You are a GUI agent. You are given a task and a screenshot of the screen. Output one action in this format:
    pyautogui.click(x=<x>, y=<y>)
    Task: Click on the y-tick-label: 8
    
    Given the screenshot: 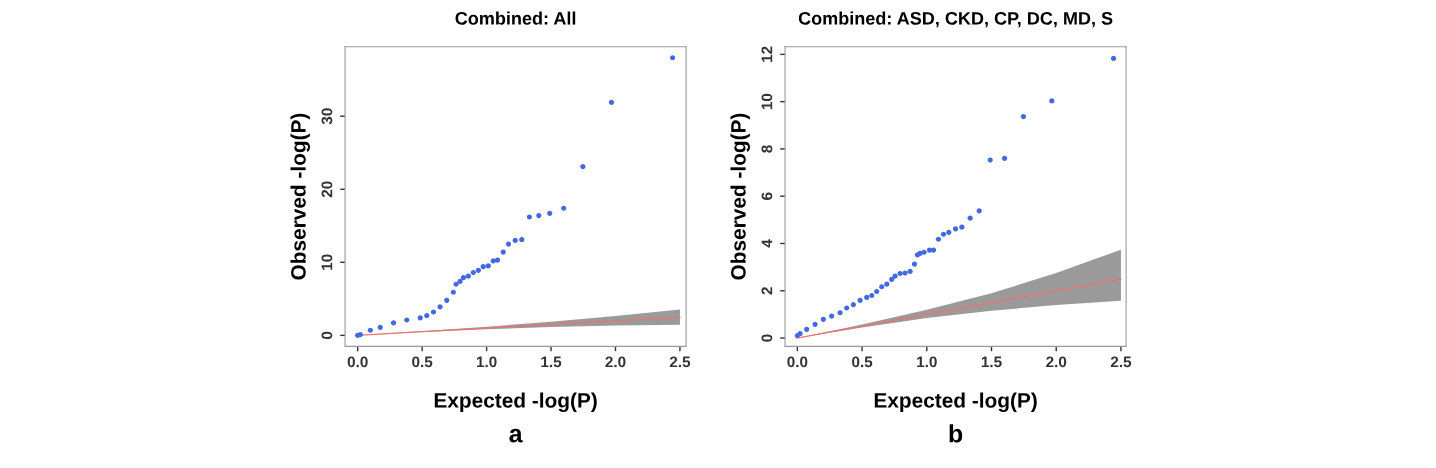 What is the action you would take?
    pyautogui.click(x=767, y=149)
    